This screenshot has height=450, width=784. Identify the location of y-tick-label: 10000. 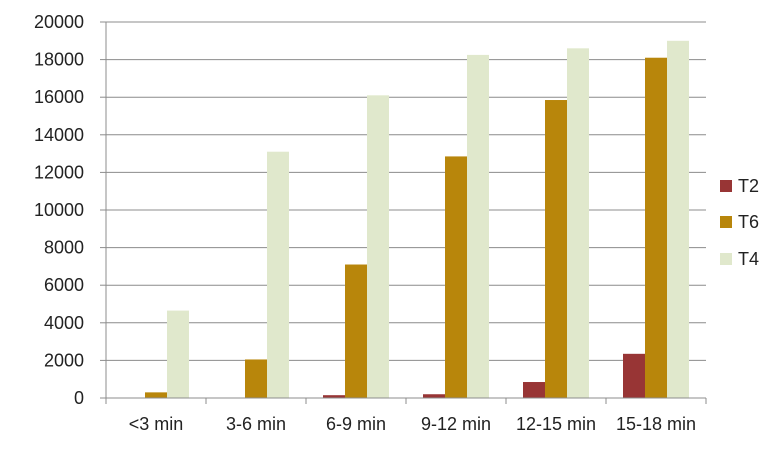
(59, 210).